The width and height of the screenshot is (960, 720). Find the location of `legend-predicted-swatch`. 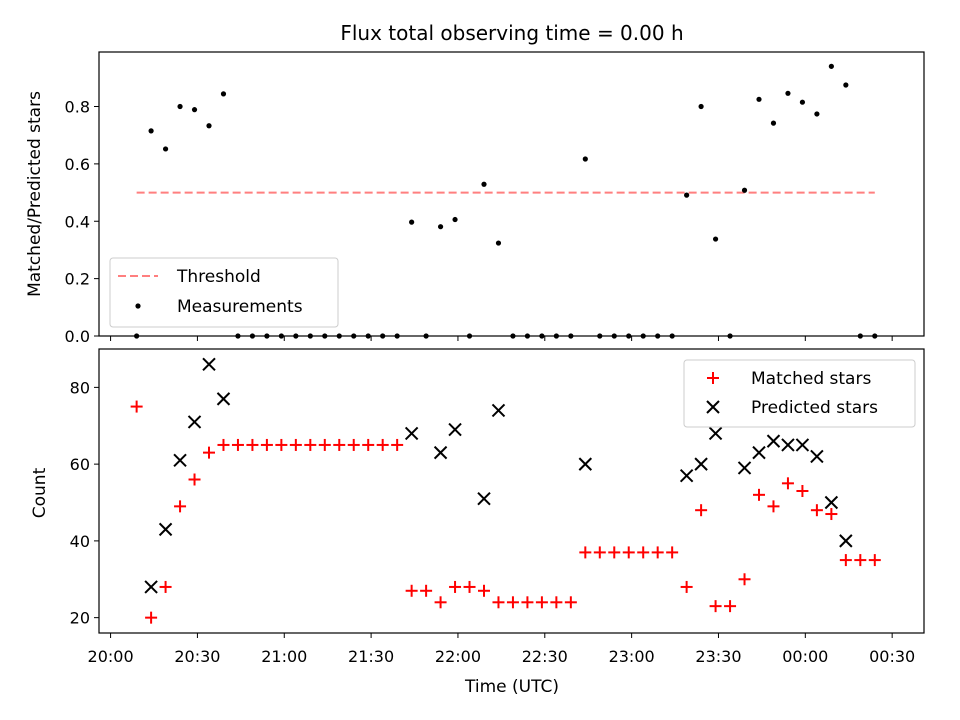

legend-predicted-swatch is located at coordinates (713, 407).